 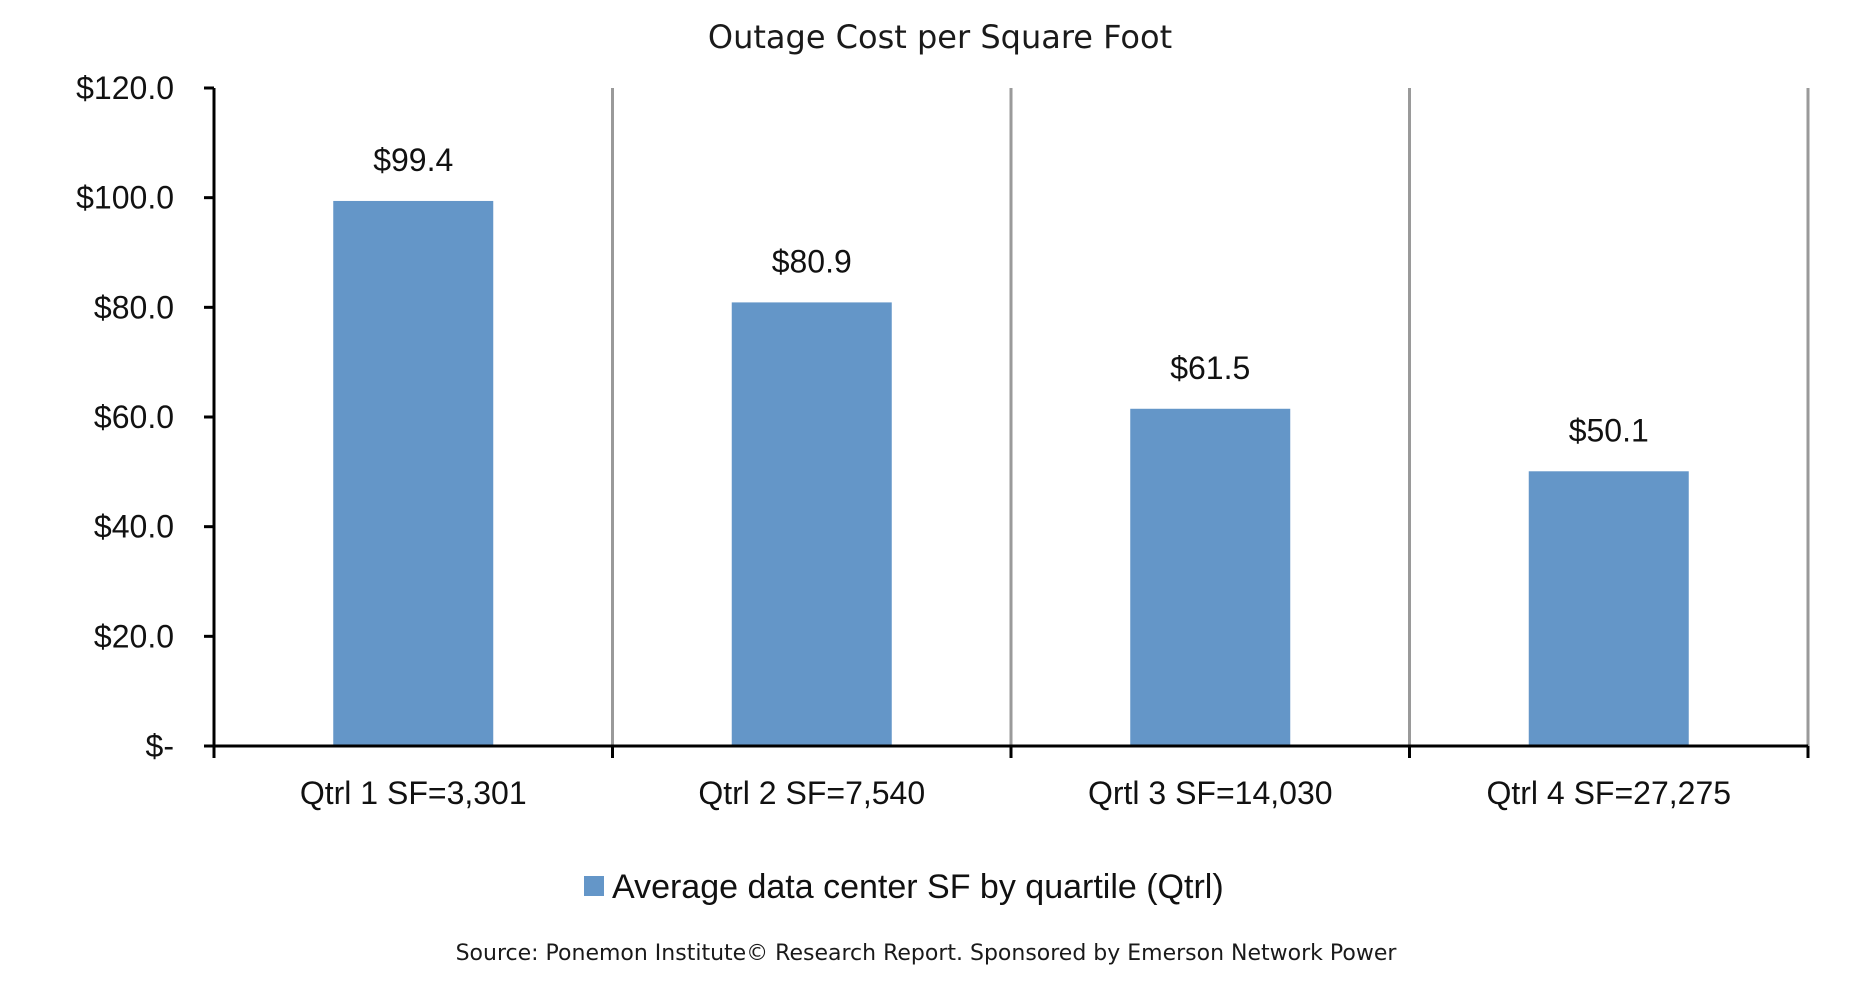 I want to click on y-tick-label: $20.0, so click(x=134, y=636).